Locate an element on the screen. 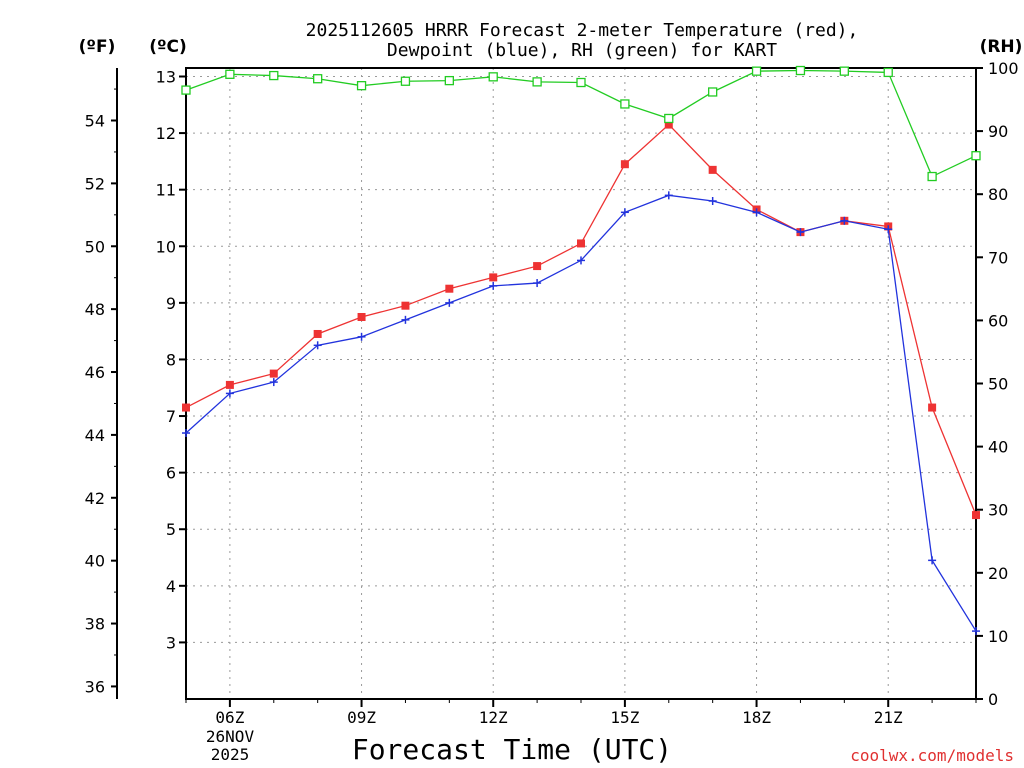 The height and width of the screenshot is (768, 1024). rh-tick-label: 40 is located at coordinates (998, 447).